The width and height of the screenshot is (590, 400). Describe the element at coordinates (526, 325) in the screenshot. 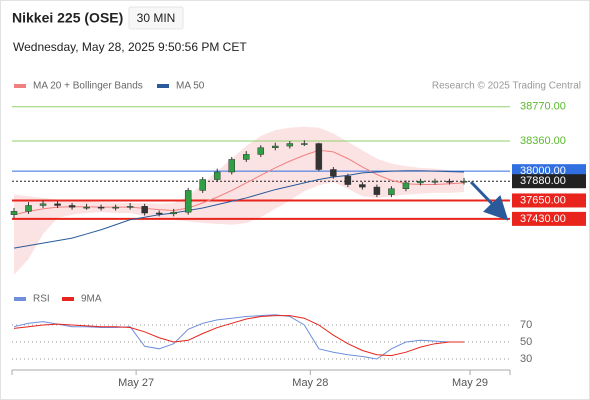

I see `y-tick-label: 70` at that location.